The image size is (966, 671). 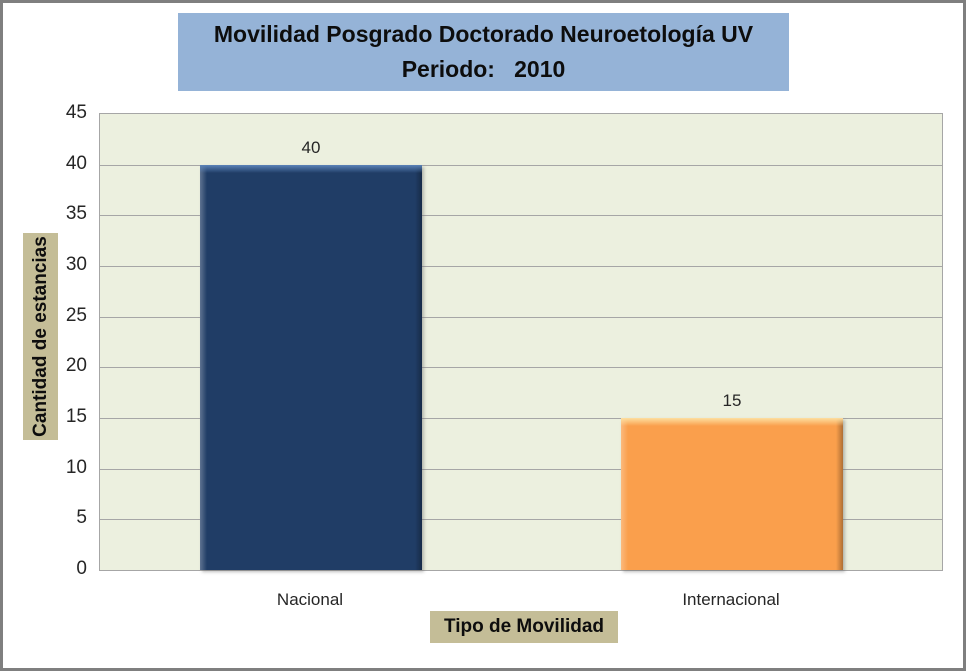 I want to click on y-tick-label-20: 20, so click(x=76, y=365).